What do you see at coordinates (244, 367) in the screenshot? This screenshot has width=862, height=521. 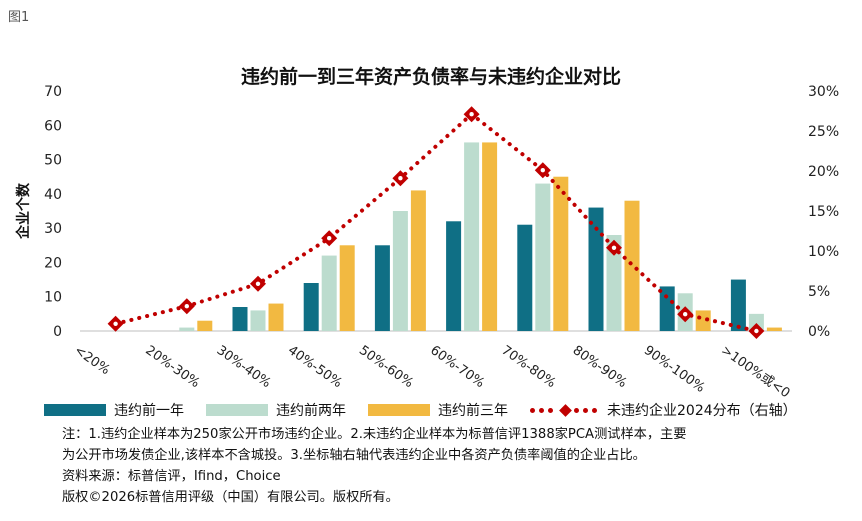 I see `x-tick-label: 30%-40%` at bounding box center [244, 367].